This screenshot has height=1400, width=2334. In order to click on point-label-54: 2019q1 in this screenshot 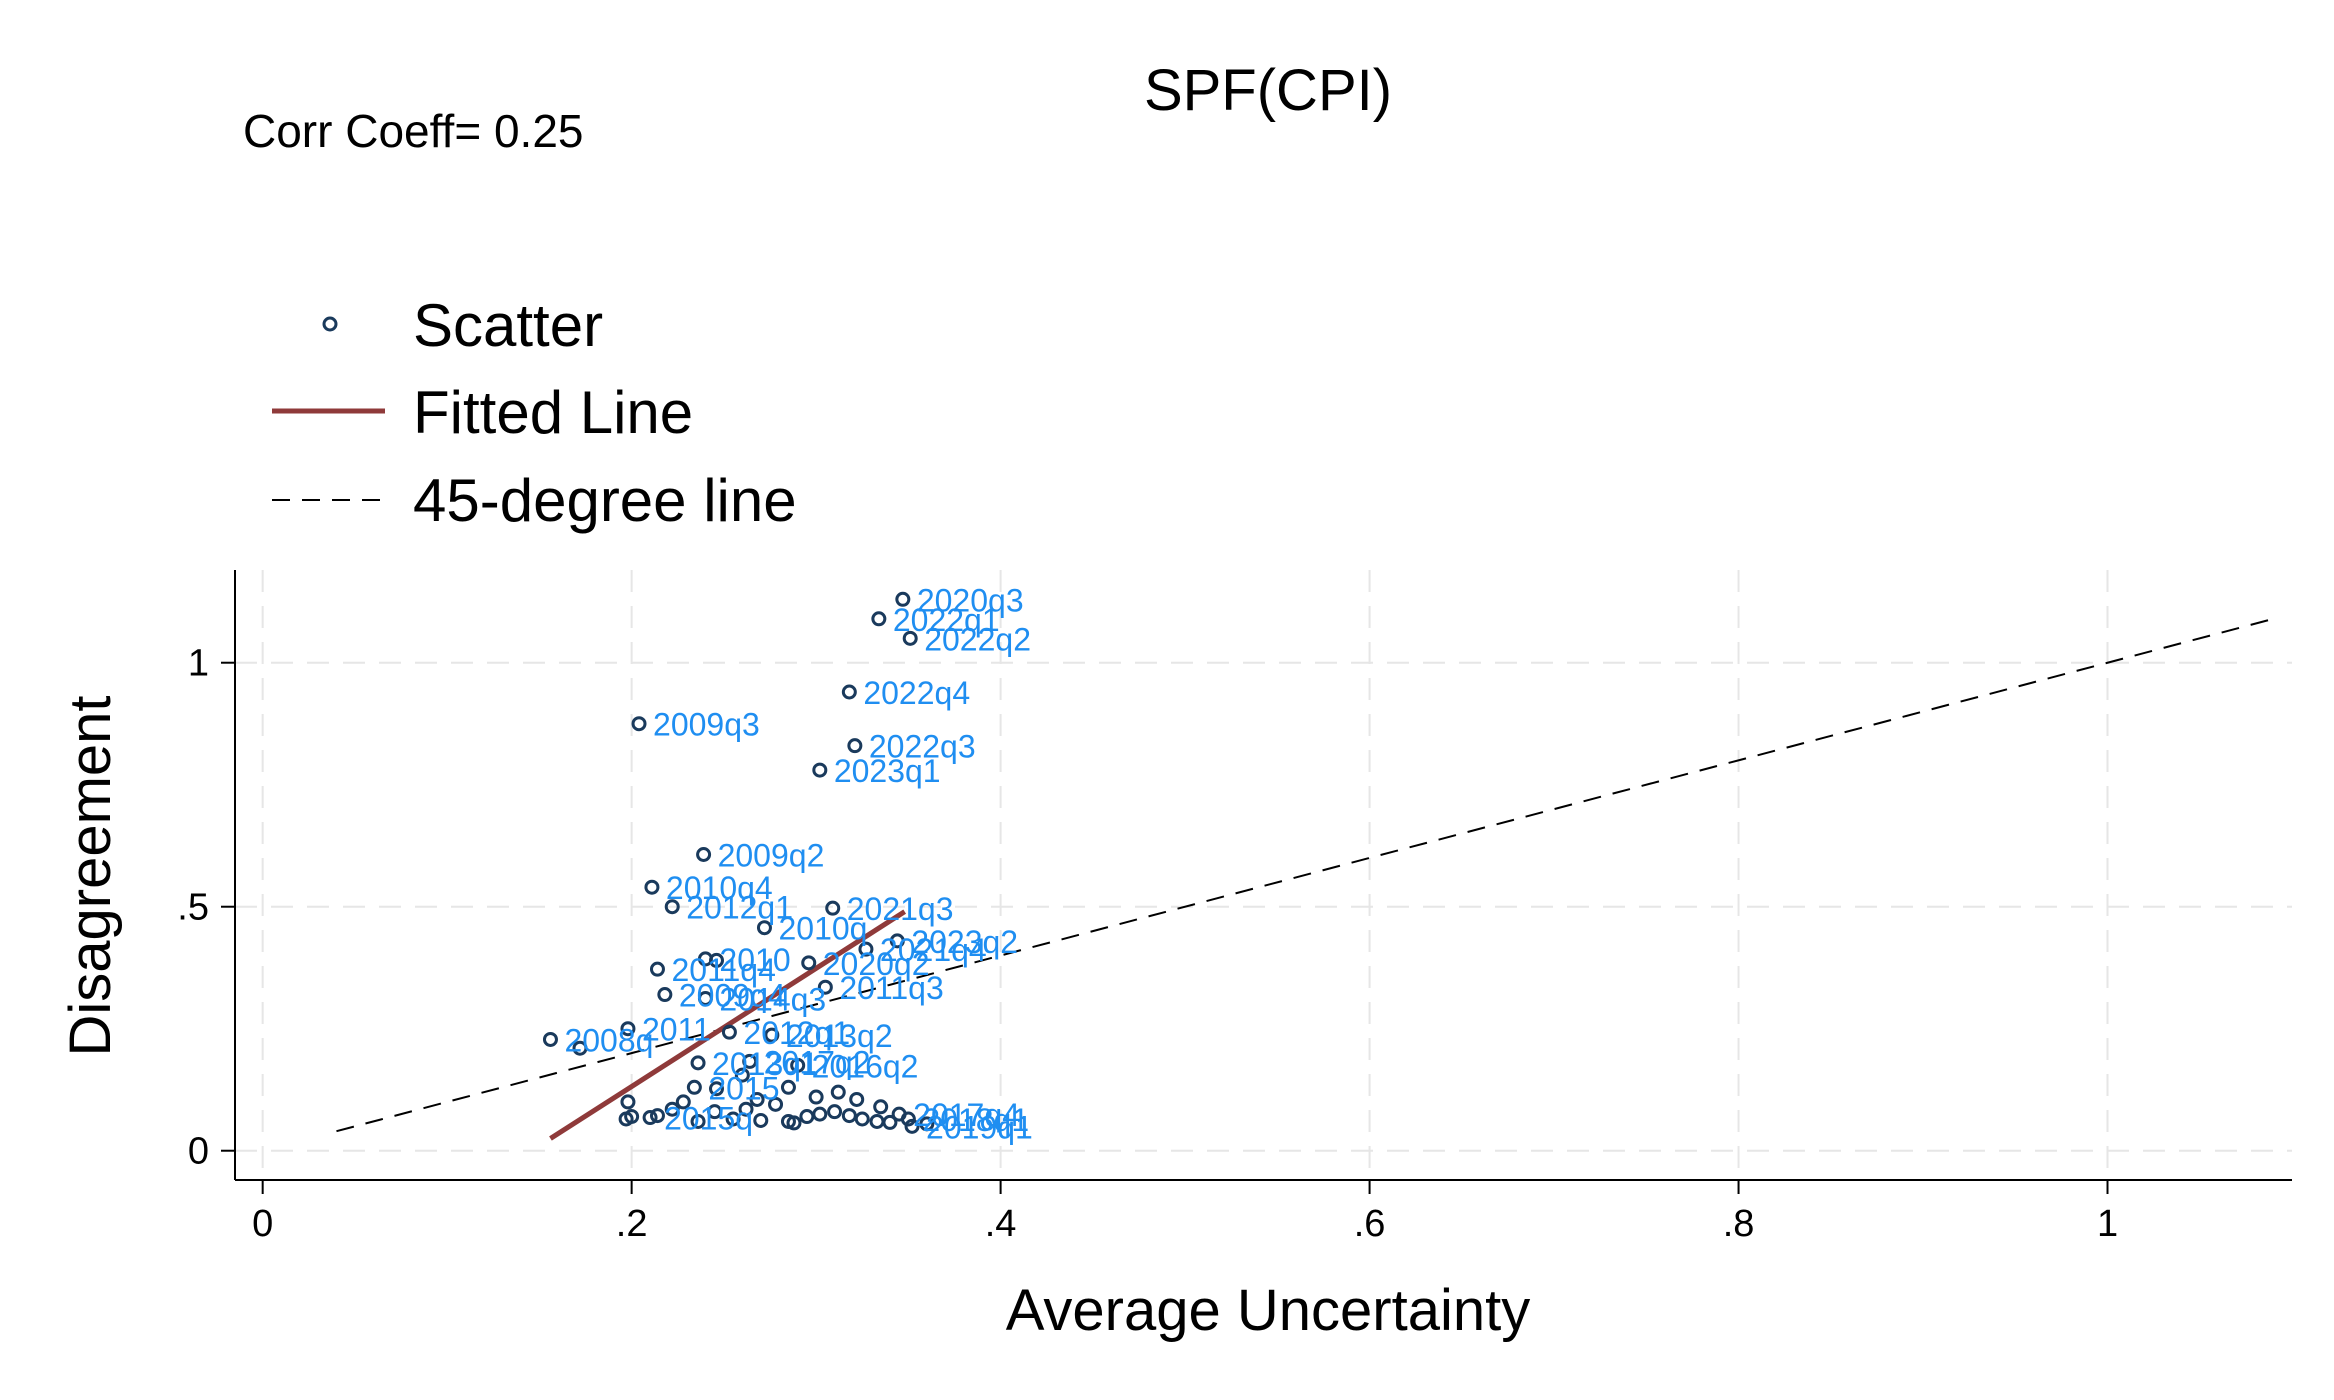, I will do `click(979, 1127)`.